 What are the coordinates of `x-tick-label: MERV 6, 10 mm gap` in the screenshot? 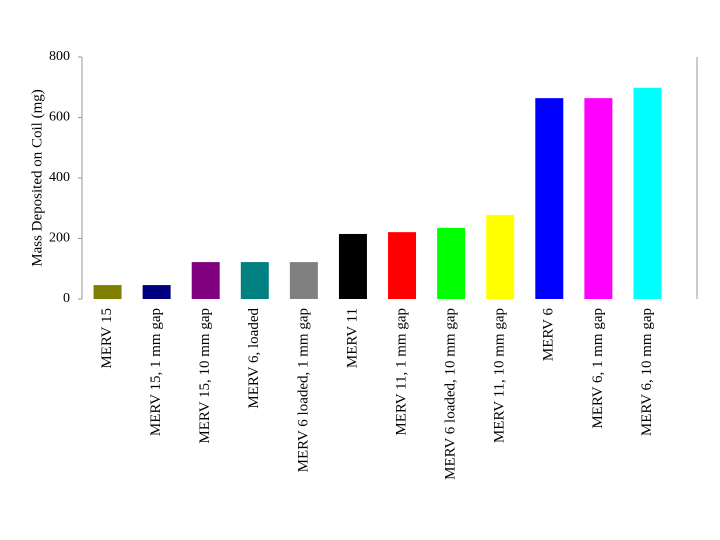 It's located at (647, 372).